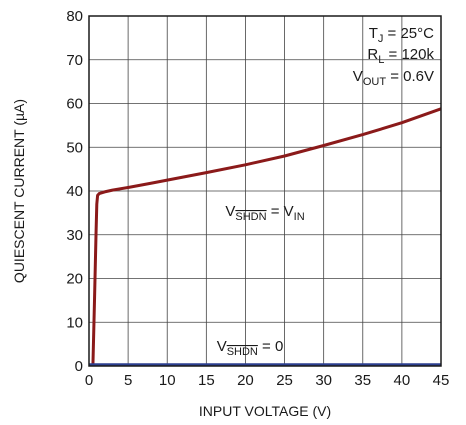 The height and width of the screenshot is (425, 466). I want to click on x-tick-label: 10, so click(167, 380).